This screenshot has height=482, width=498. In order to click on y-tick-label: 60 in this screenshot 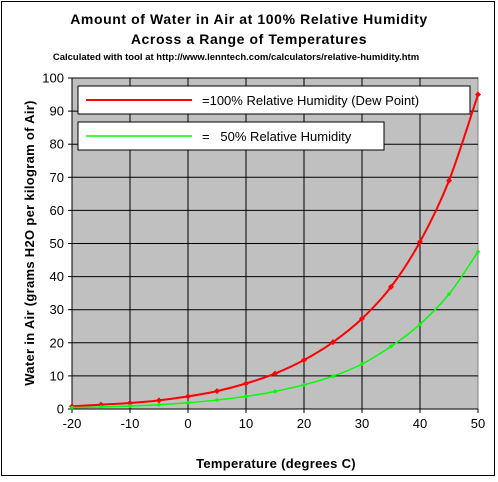, I will do `click(57, 210)`.